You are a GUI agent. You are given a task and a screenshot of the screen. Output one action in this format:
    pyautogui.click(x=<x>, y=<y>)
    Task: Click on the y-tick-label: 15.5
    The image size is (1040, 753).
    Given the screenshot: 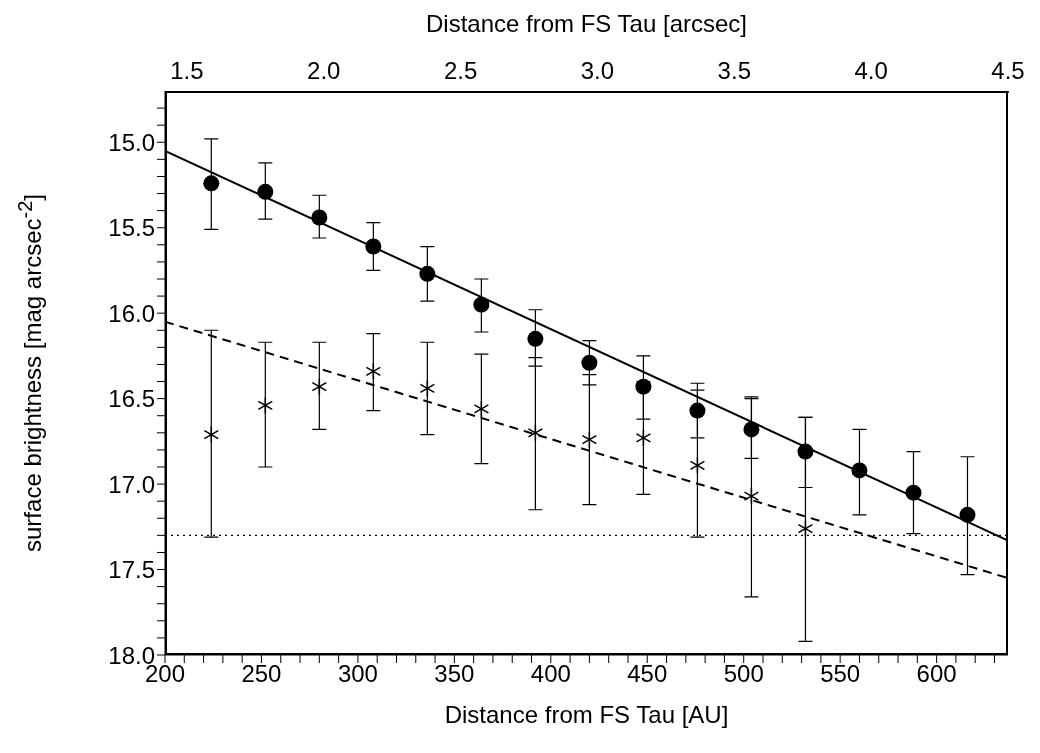 What is the action you would take?
    pyautogui.click(x=131, y=228)
    